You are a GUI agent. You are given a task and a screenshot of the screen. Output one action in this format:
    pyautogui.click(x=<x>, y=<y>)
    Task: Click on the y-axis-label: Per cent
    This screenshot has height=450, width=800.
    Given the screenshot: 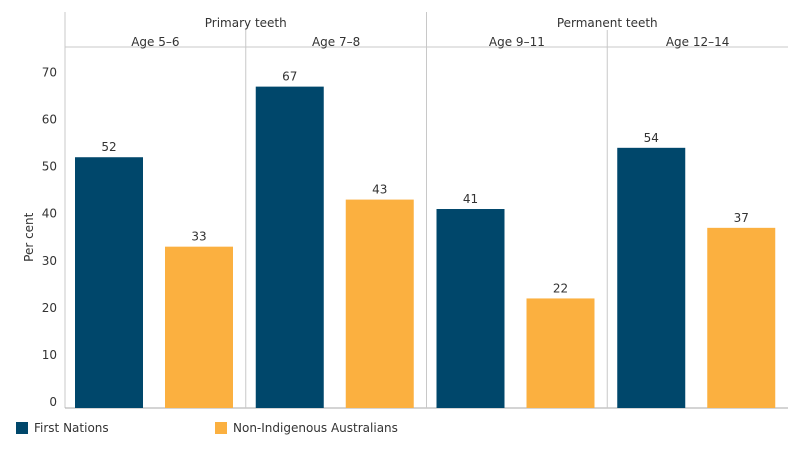 What is the action you would take?
    pyautogui.click(x=29, y=237)
    